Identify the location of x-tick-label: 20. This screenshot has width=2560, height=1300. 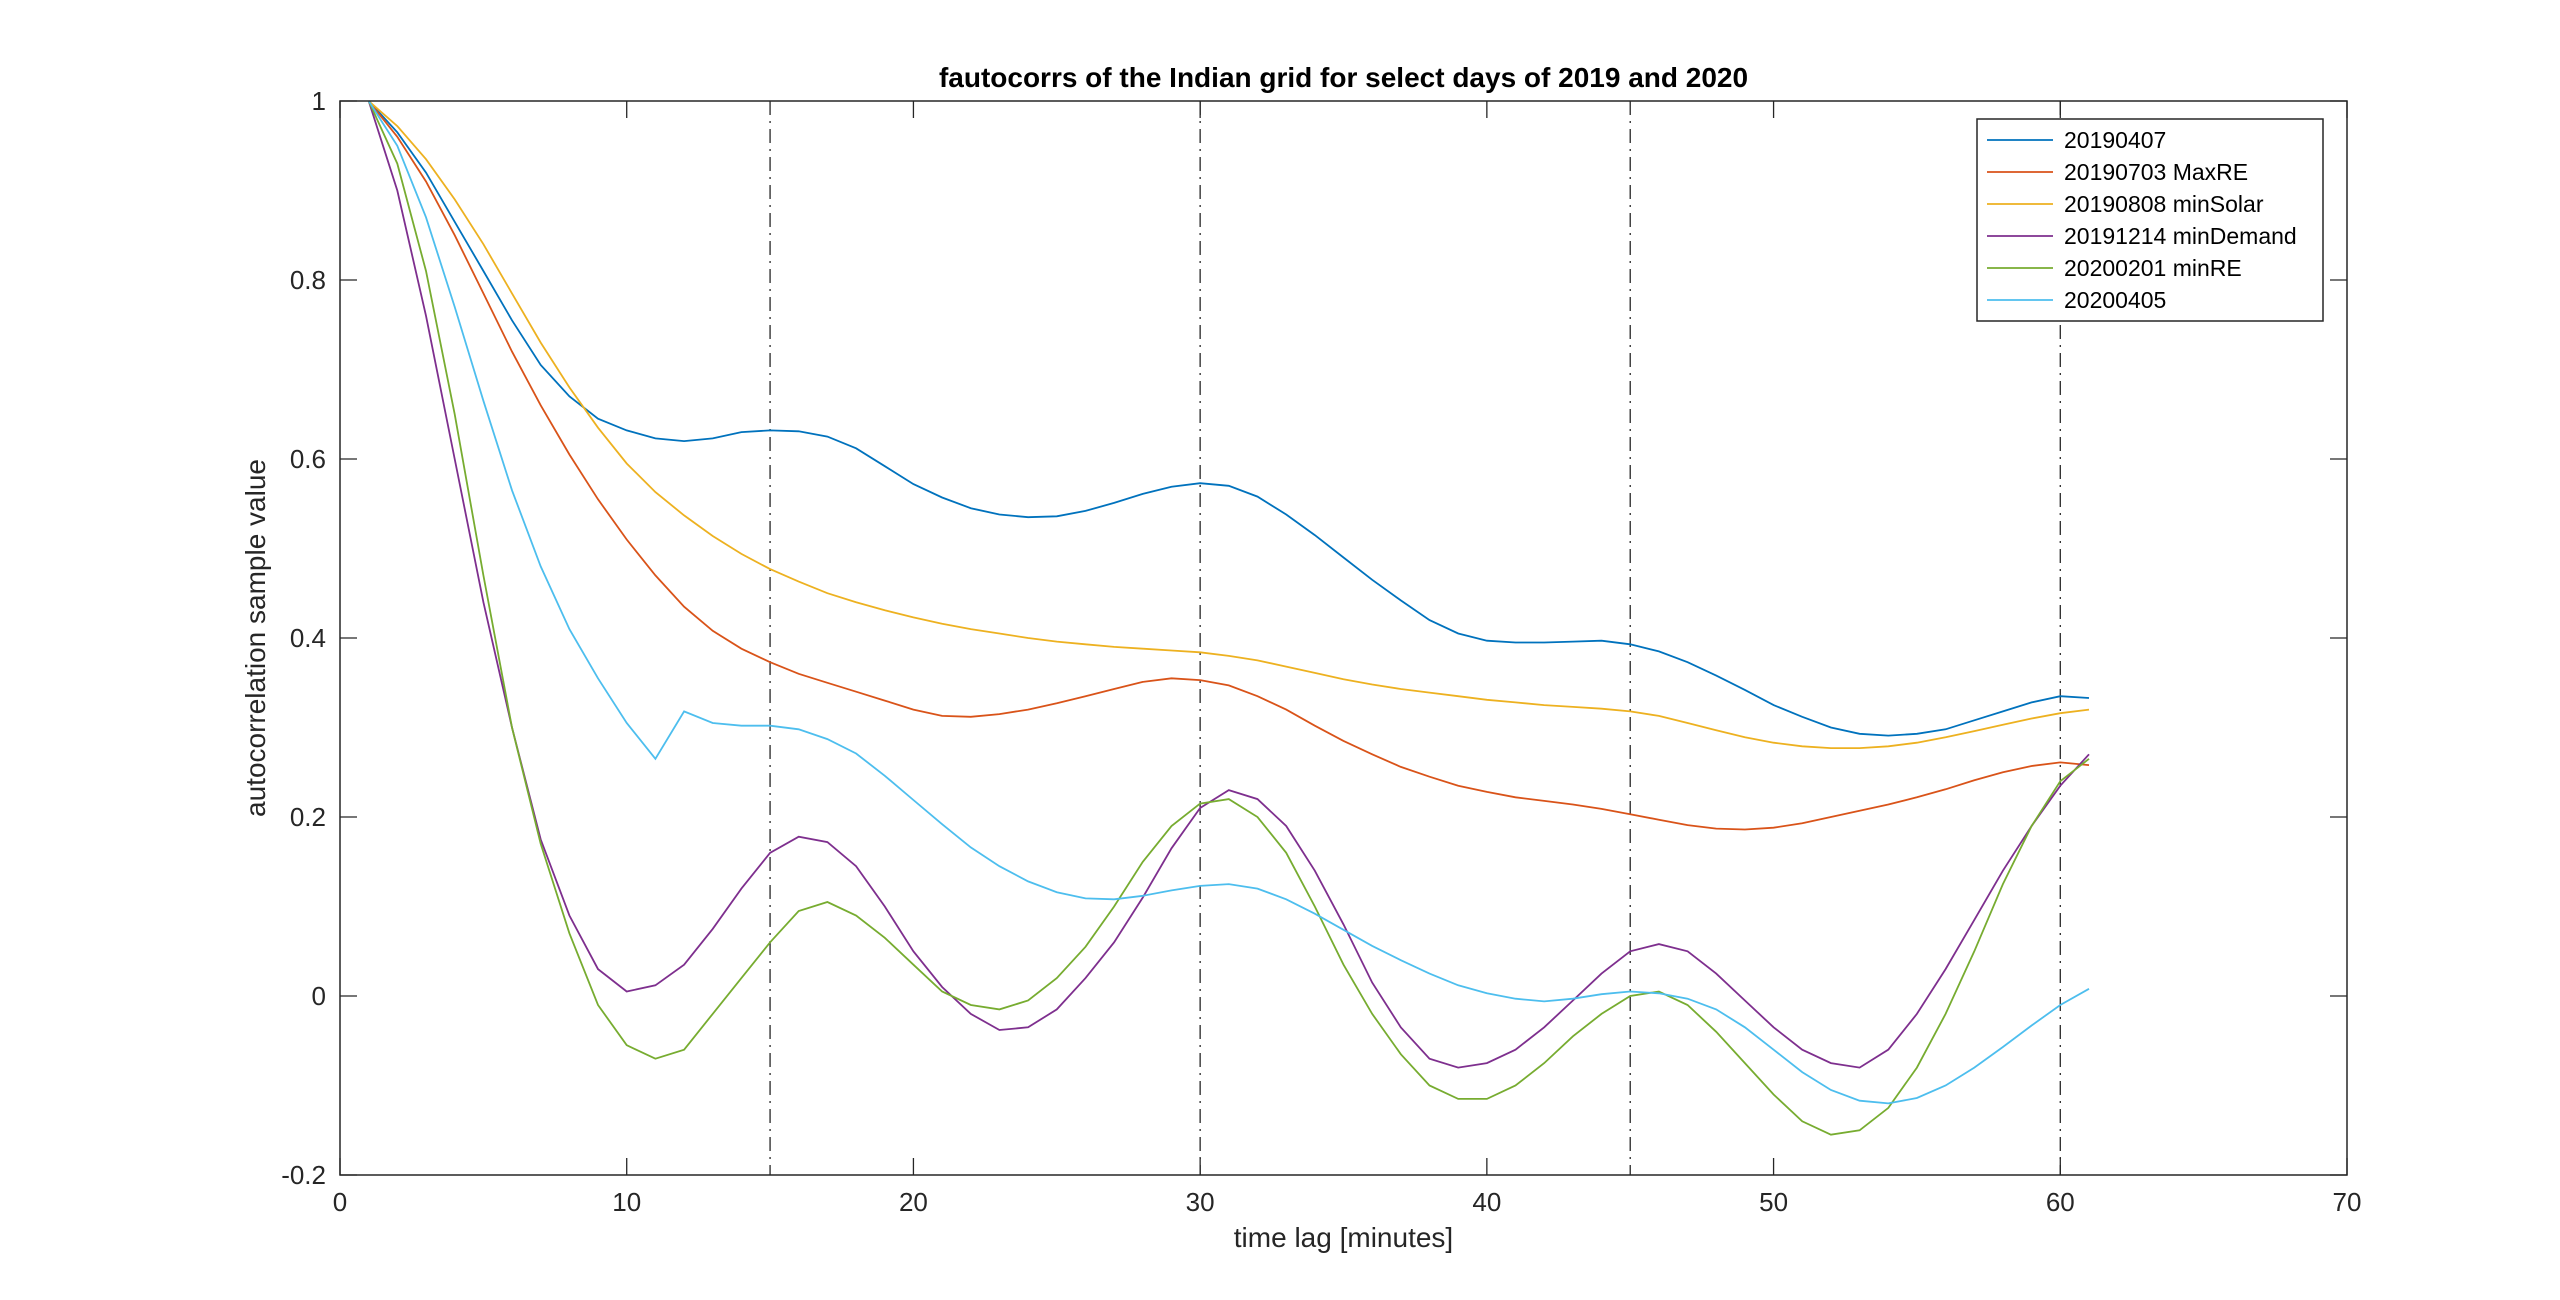
(913, 1202).